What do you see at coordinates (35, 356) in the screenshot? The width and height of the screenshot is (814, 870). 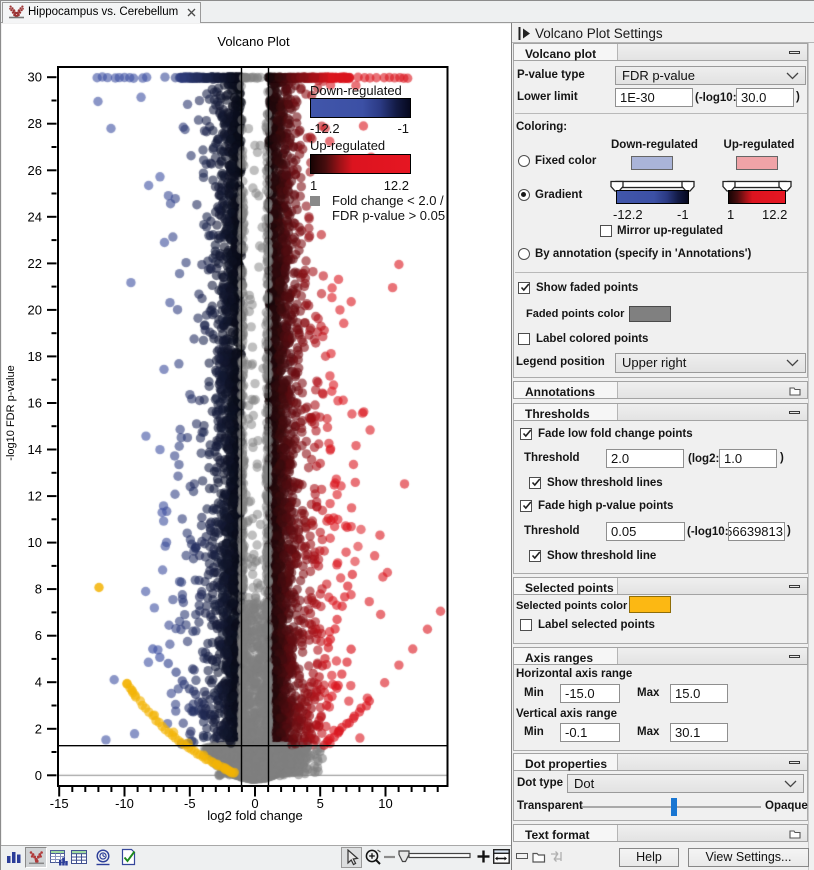 I see `svg-text: 18` at bounding box center [35, 356].